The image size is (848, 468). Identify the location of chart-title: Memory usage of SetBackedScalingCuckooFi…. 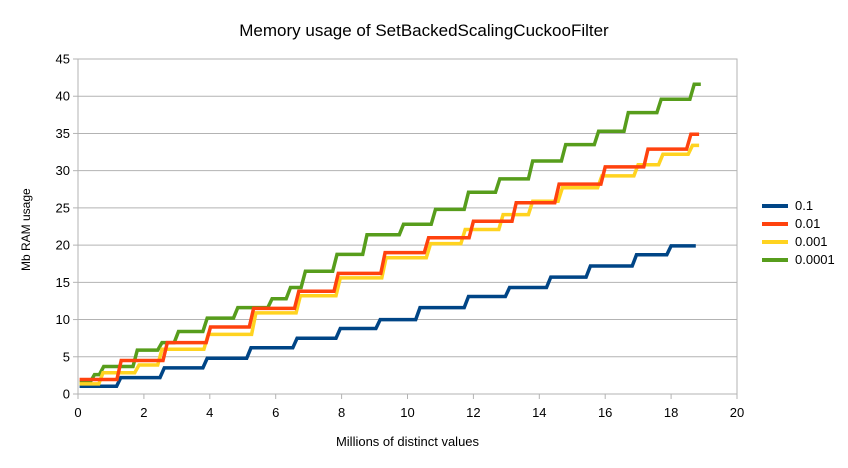
(424, 30).